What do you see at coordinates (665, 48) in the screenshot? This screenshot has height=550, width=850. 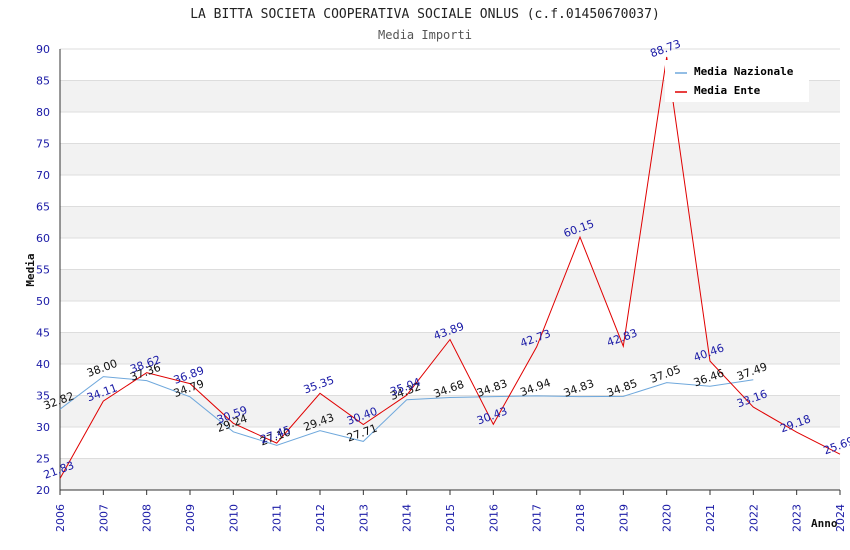 I see `data-label-ente: 88.73` at bounding box center [665, 48].